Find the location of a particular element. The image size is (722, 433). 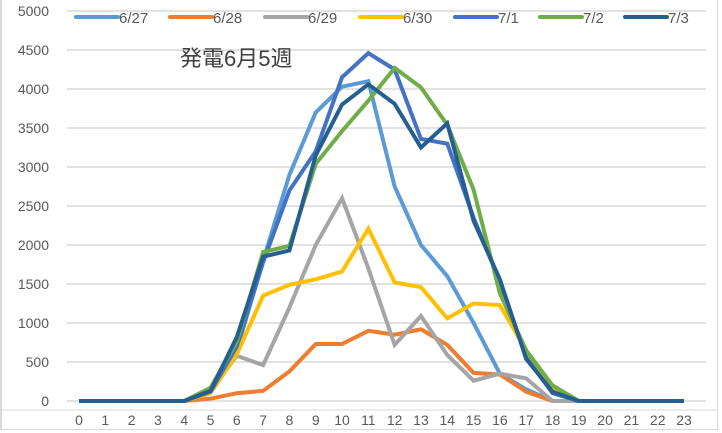

legend-label: 6/27 is located at coordinates (133, 18).